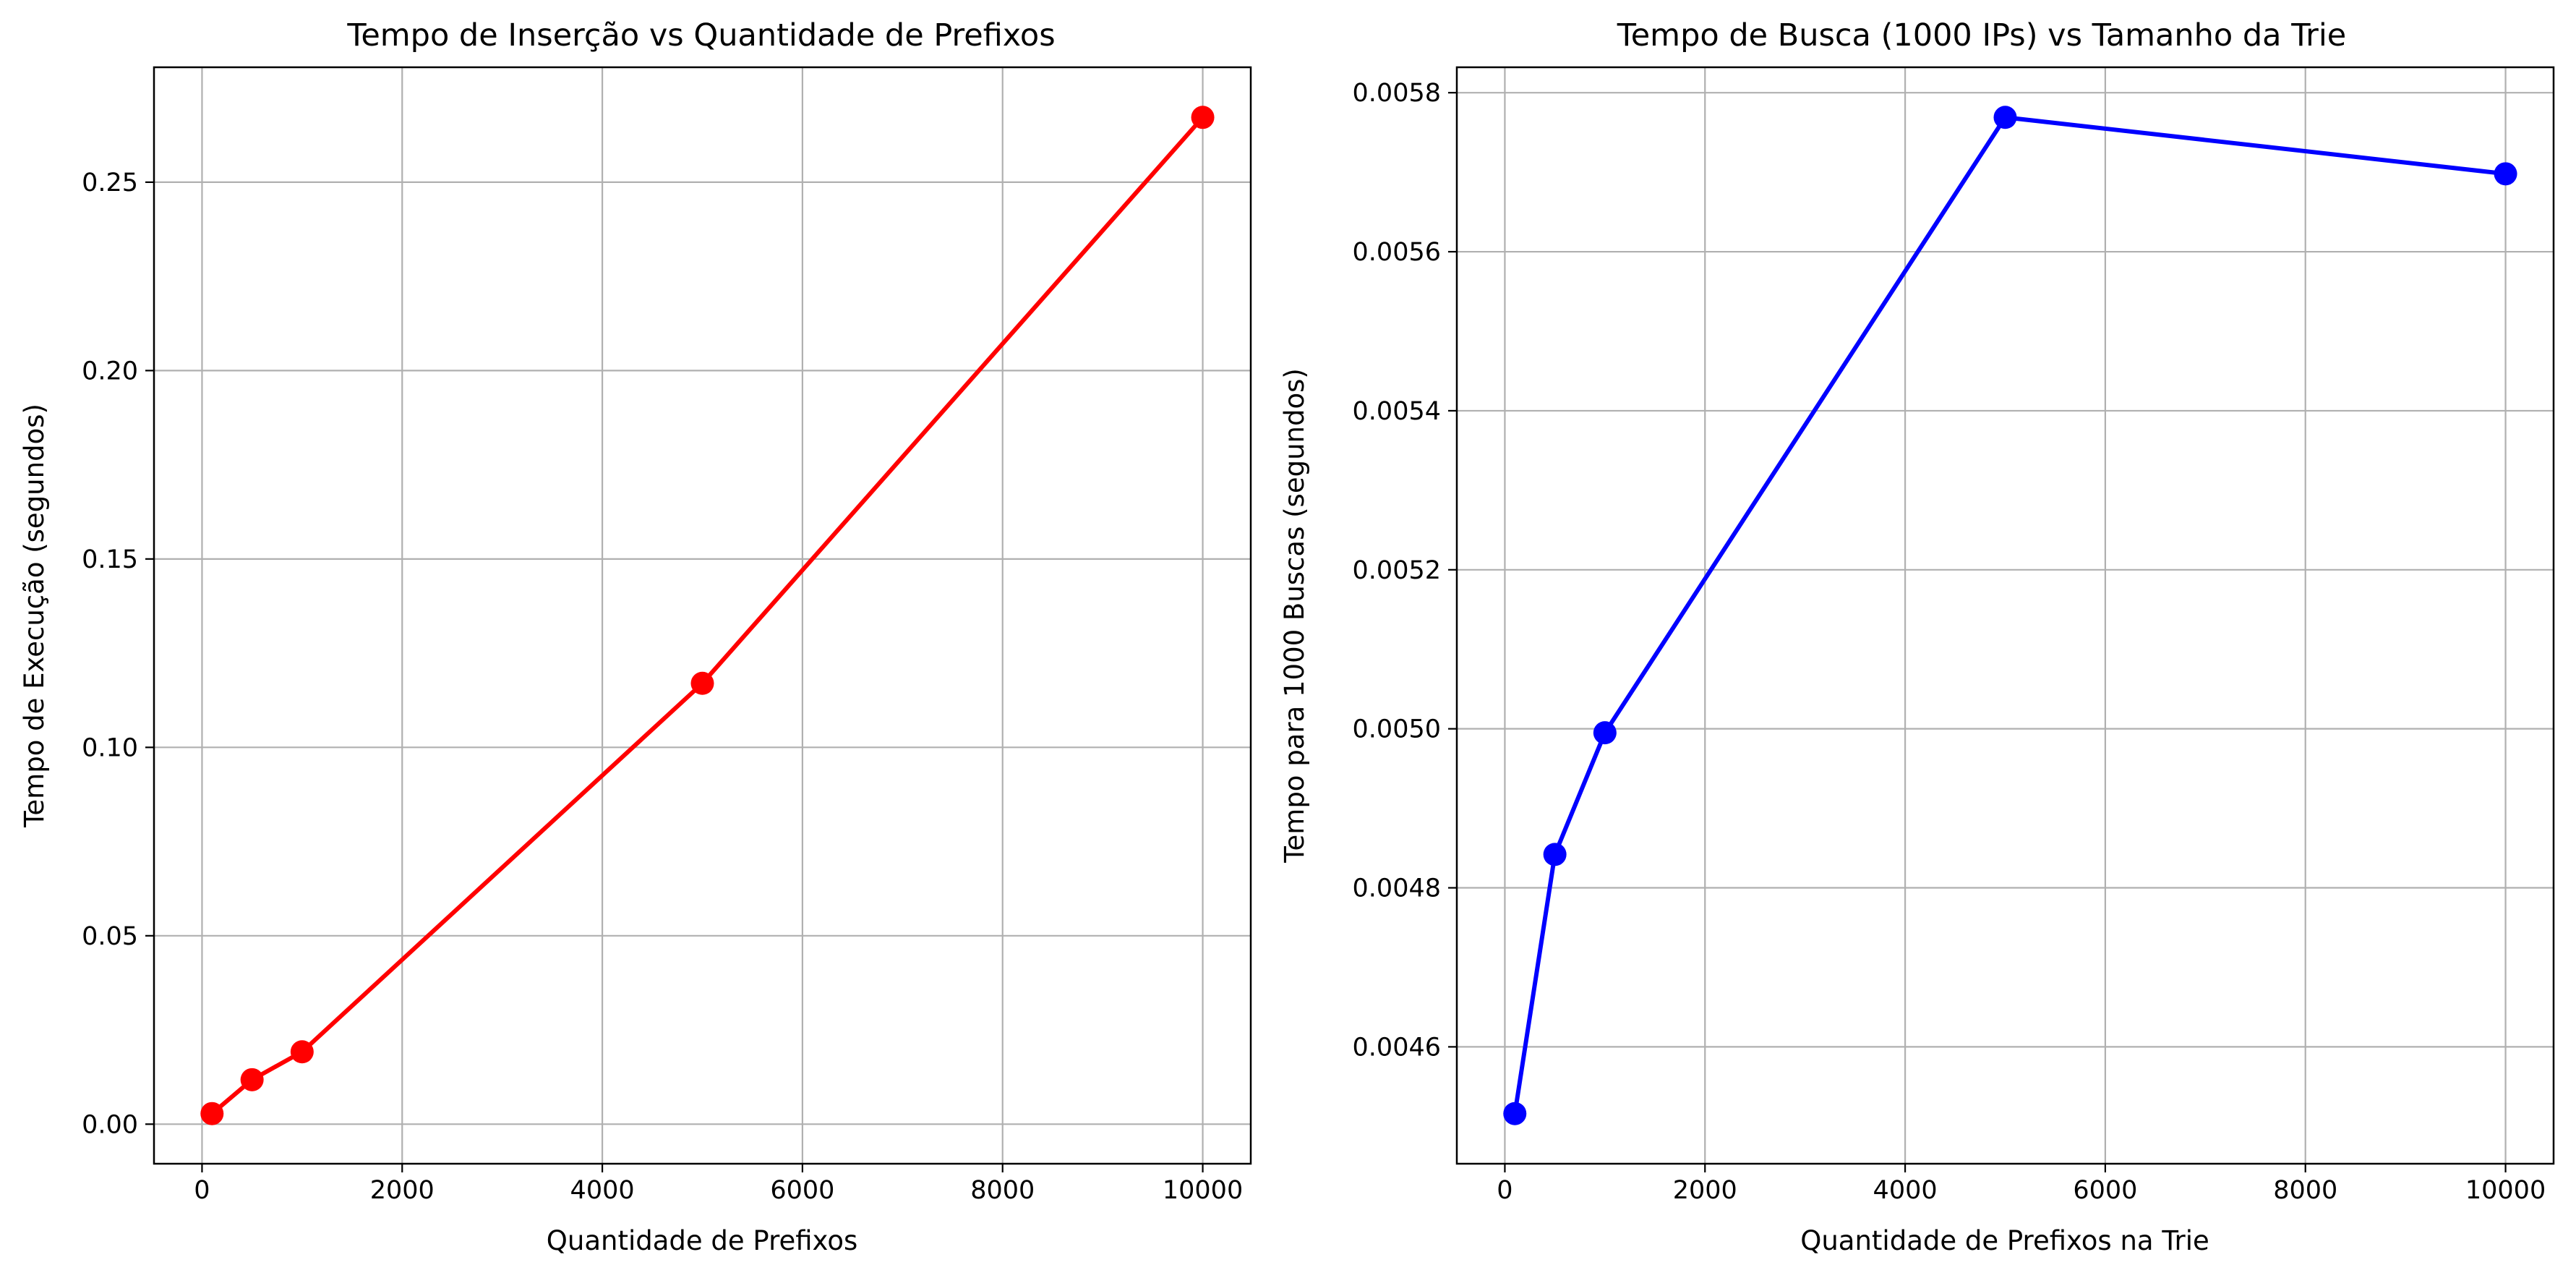 The width and height of the screenshot is (2576, 1278). Describe the element at coordinates (110, 748) in the screenshot. I see `y-tick-label: 0.10` at that location.